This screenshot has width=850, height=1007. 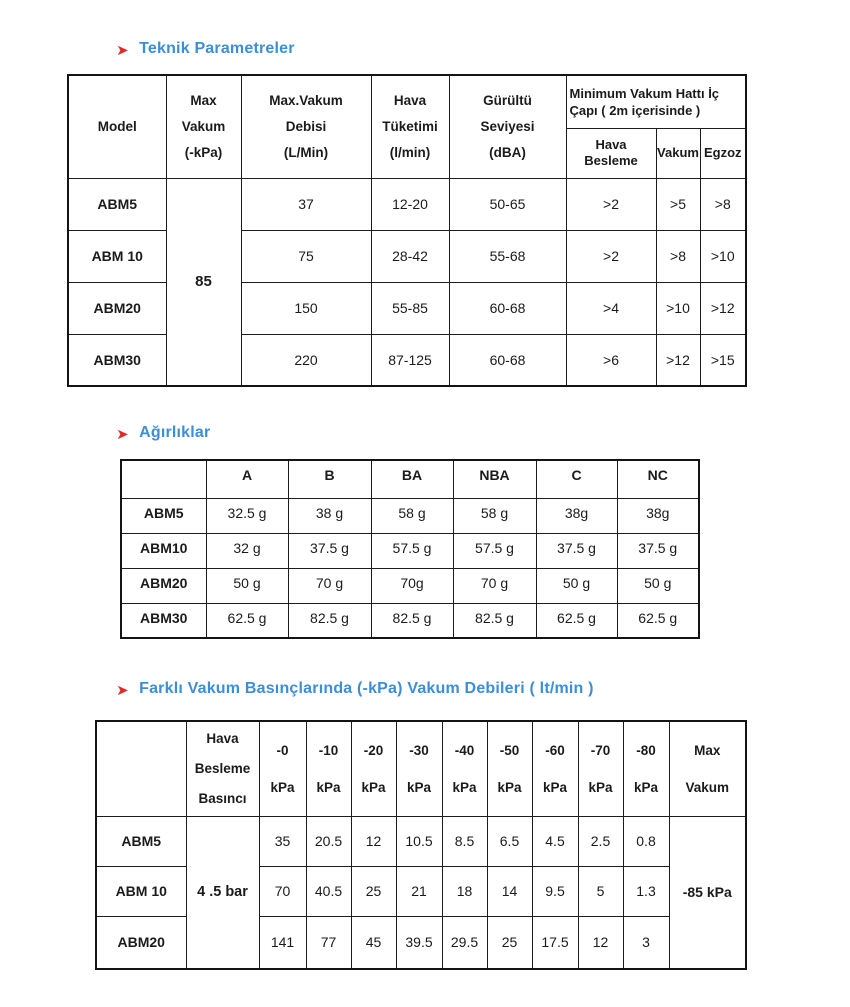 I want to click on table-row: ABM20 150 55-85 60-68 >4 >10 >12, so click(x=407, y=308).